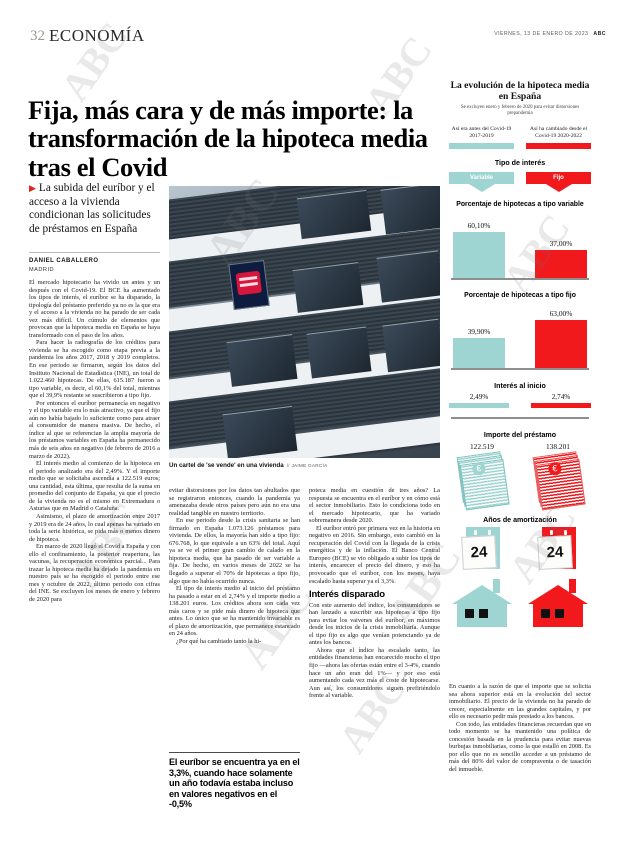  What do you see at coordinates (520, 406) in the screenshot?
I see `chart-interes-inicio: 2,49% 2,74%` at bounding box center [520, 406].